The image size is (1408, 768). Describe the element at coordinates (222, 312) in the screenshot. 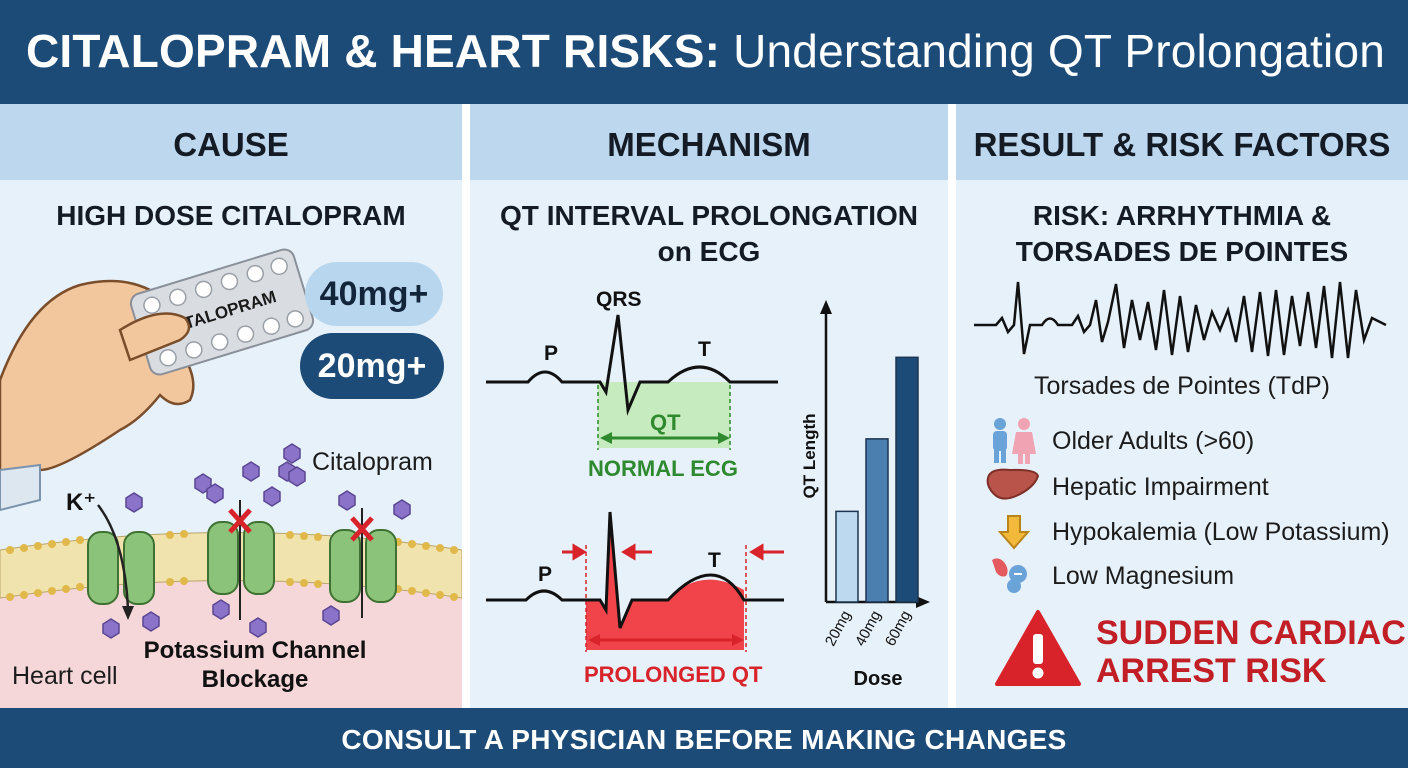

I see `blister-pack: CITALOPRAM` at that location.